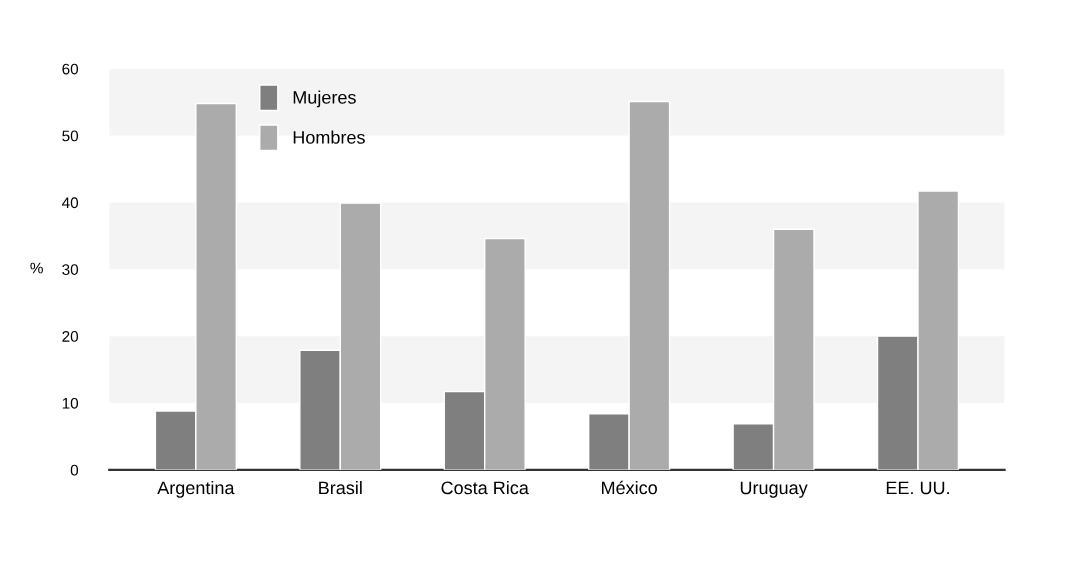 The image size is (1092, 573). What do you see at coordinates (324, 99) in the screenshot?
I see `legend-label: Mujeres` at bounding box center [324, 99].